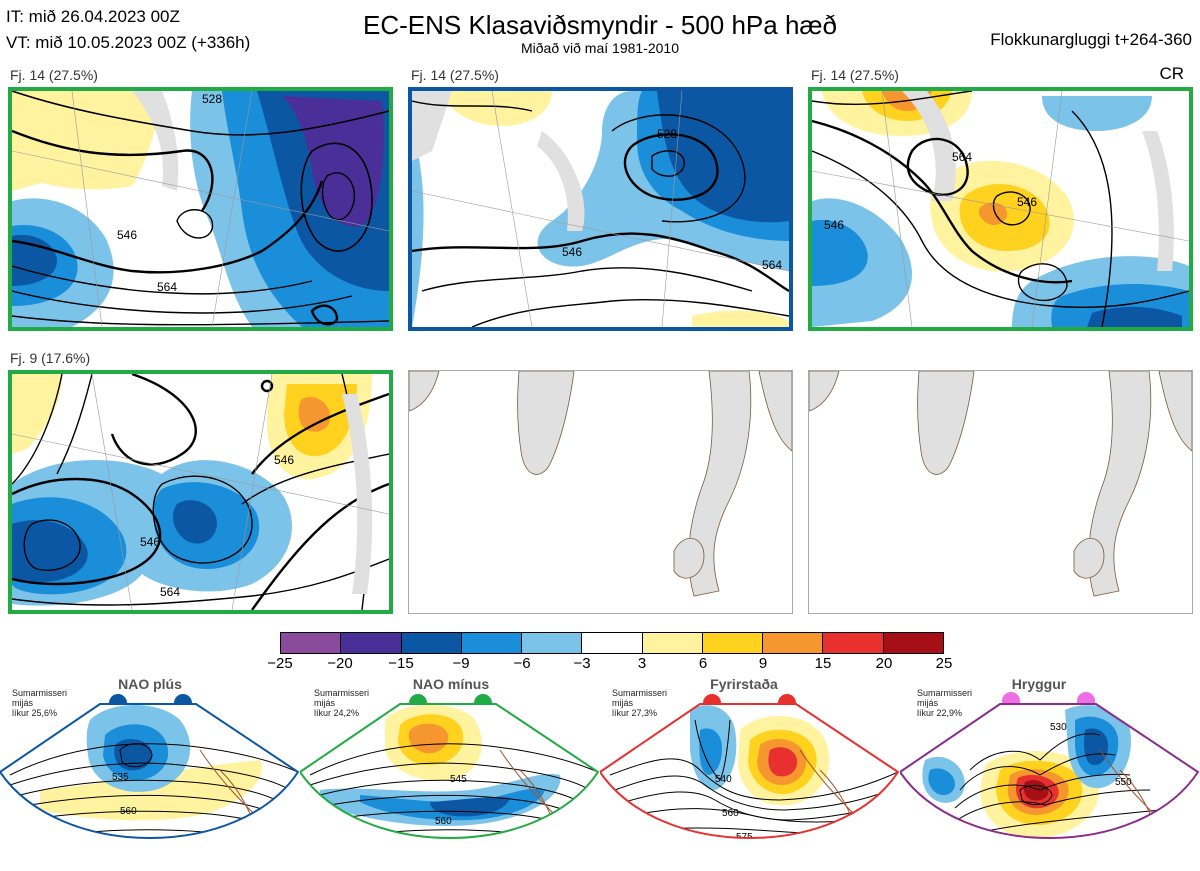 The height and width of the screenshot is (871, 1200). I want to click on cluster-map-2: 528 546 564, so click(600, 209).